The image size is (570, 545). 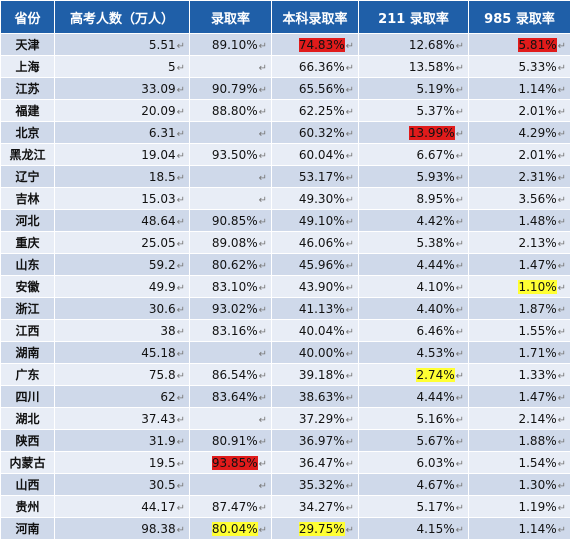 What do you see at coordinates (27, 133) in the screenshot?
I see `cell-value: 北京` at bounding box center [27, 133].